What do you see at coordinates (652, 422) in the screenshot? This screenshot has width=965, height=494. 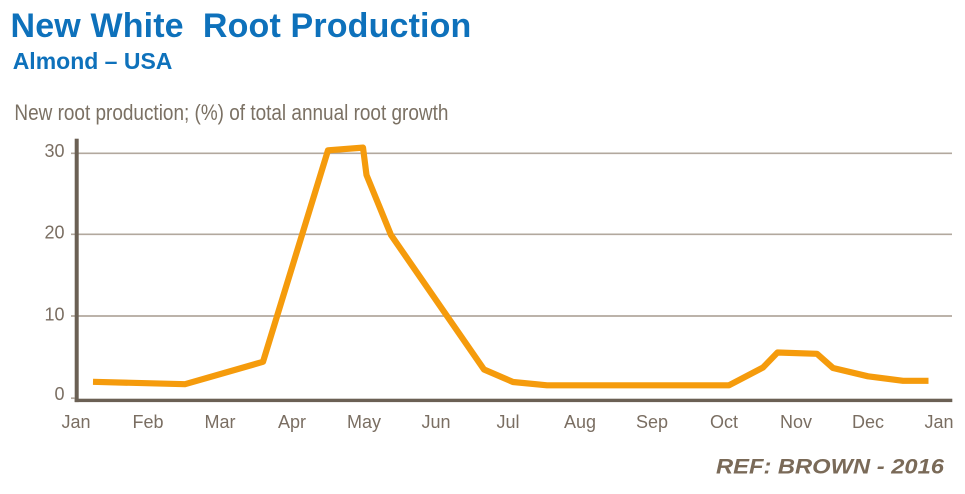 I see `svg-text: Sep` at bounding box center [652, 422].